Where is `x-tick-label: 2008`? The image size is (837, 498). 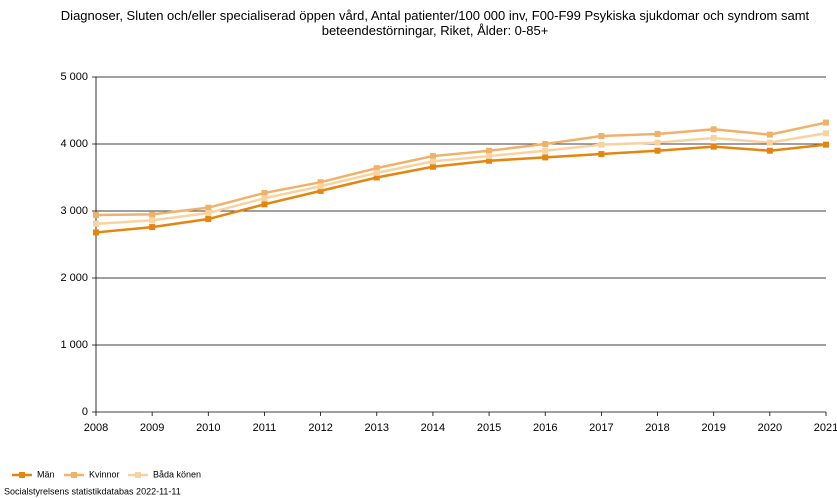 x-tick-label: 2008 is located at coordinates (96, 428).